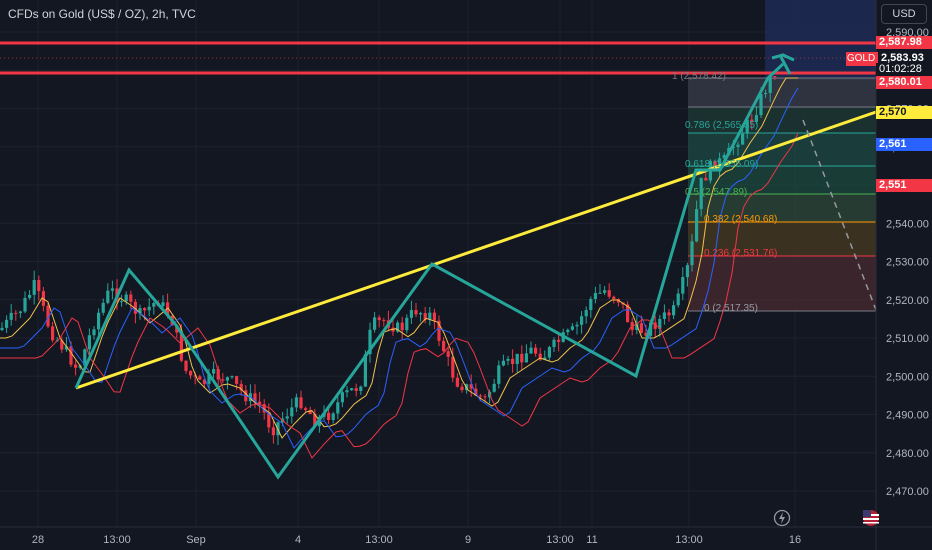 The image size is (932, 550). Describe the element at coordinates (871, 518) in the screenshot. I see `us-flag-icon` at that location.